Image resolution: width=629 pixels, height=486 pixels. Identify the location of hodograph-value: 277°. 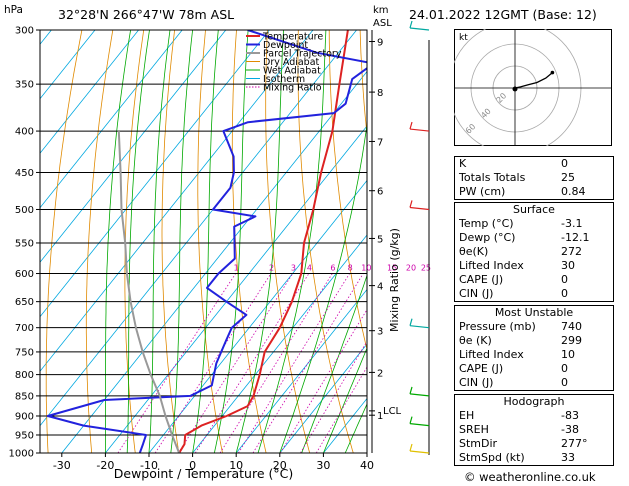
(574, 443).